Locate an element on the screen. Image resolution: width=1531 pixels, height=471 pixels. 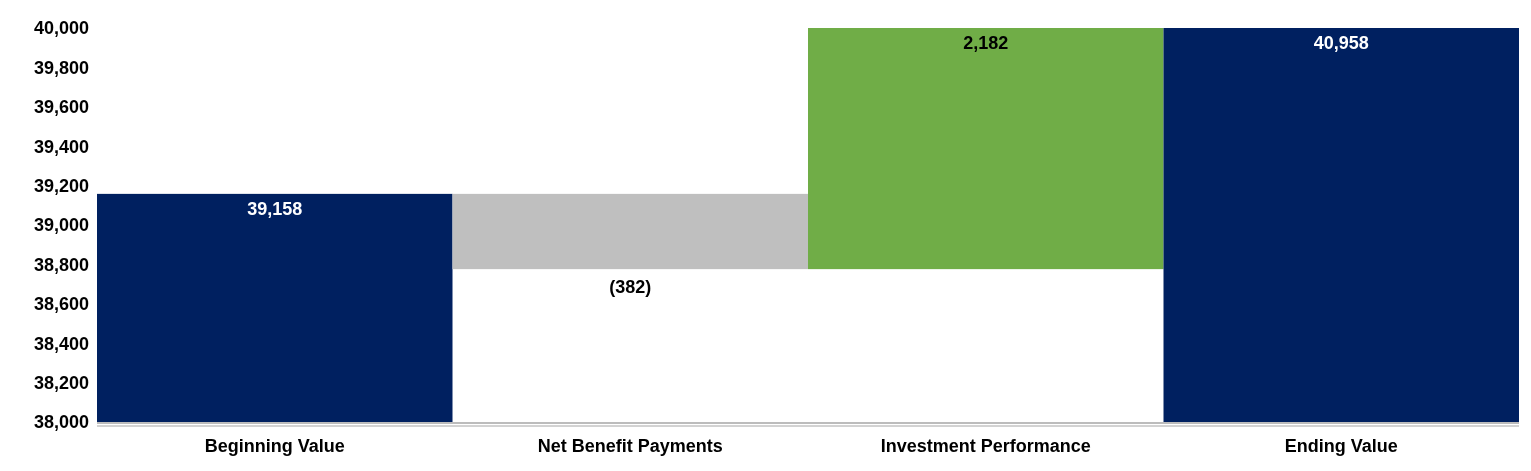
data-label: (382) is located at coordinates (630, 287).